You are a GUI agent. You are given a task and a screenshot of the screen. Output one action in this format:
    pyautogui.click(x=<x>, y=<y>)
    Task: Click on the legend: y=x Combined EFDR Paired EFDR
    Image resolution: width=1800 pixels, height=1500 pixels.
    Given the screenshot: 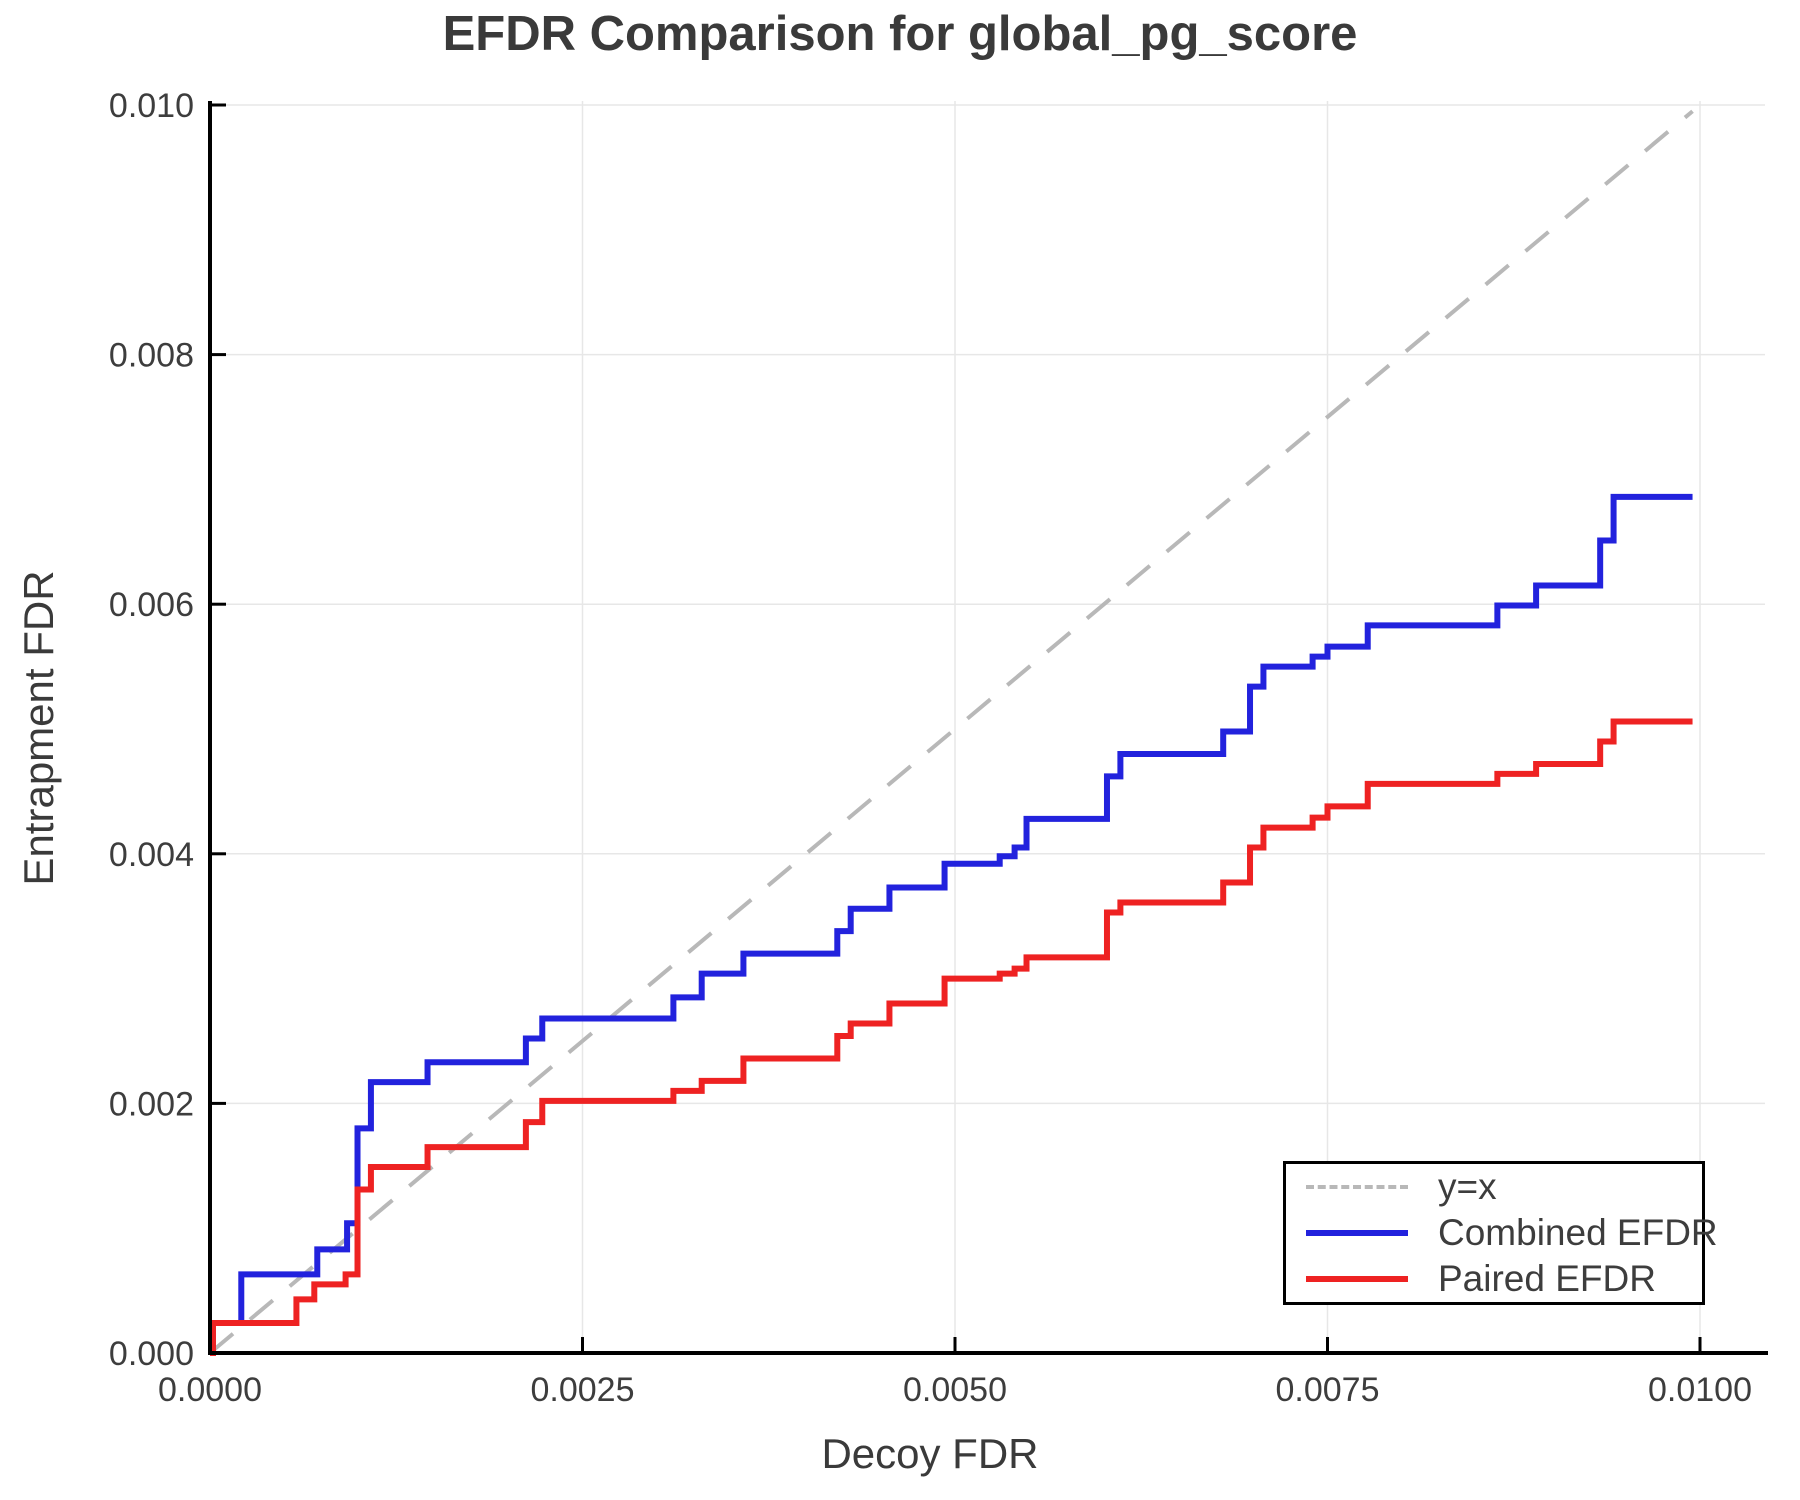 What is the action you would take?
    pyautogui.click(x=1500, y=1233)
    